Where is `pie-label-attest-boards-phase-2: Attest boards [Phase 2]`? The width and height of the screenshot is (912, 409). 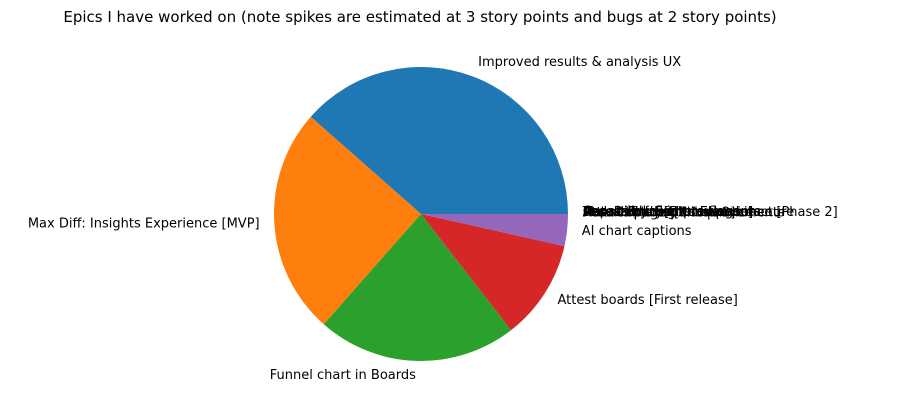 pie-label-attest-boards-phase-2: Attest boards [Phase 2] is located at coordinates (659, 213).